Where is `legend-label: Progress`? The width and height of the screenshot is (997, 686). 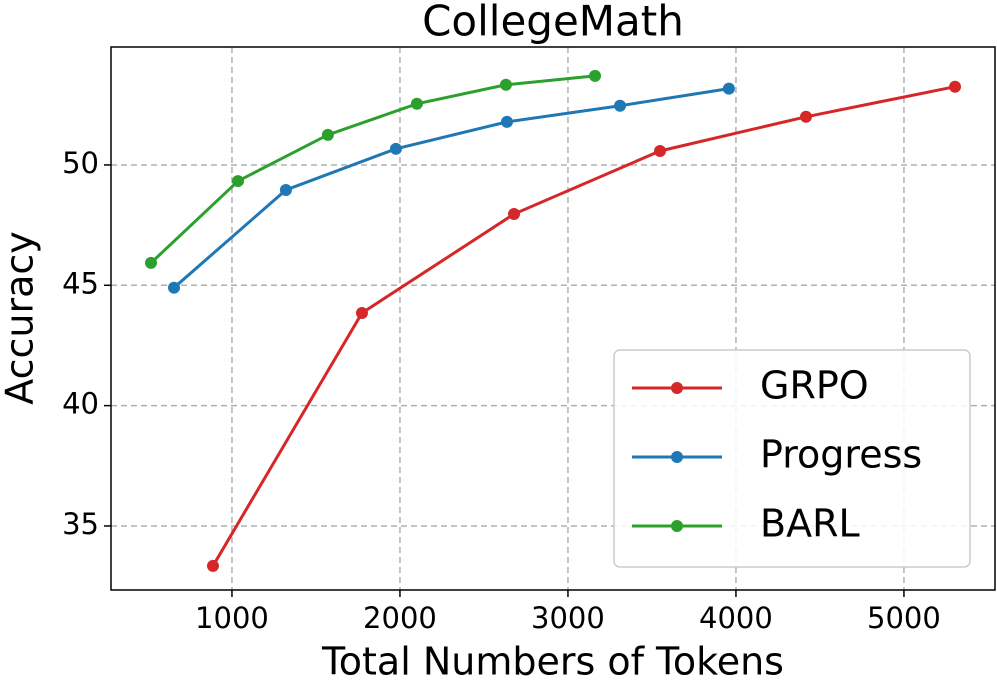
legend-label: Progress is located at coordinates (841, 455).